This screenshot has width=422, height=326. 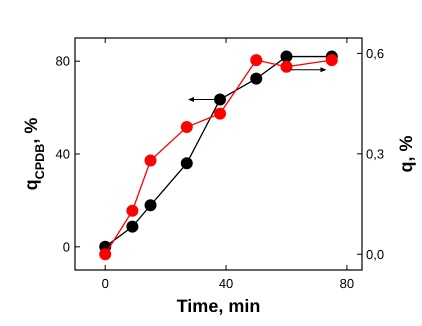 I want to click on y2-axis-title: q, %, so click(x=406, y=154).